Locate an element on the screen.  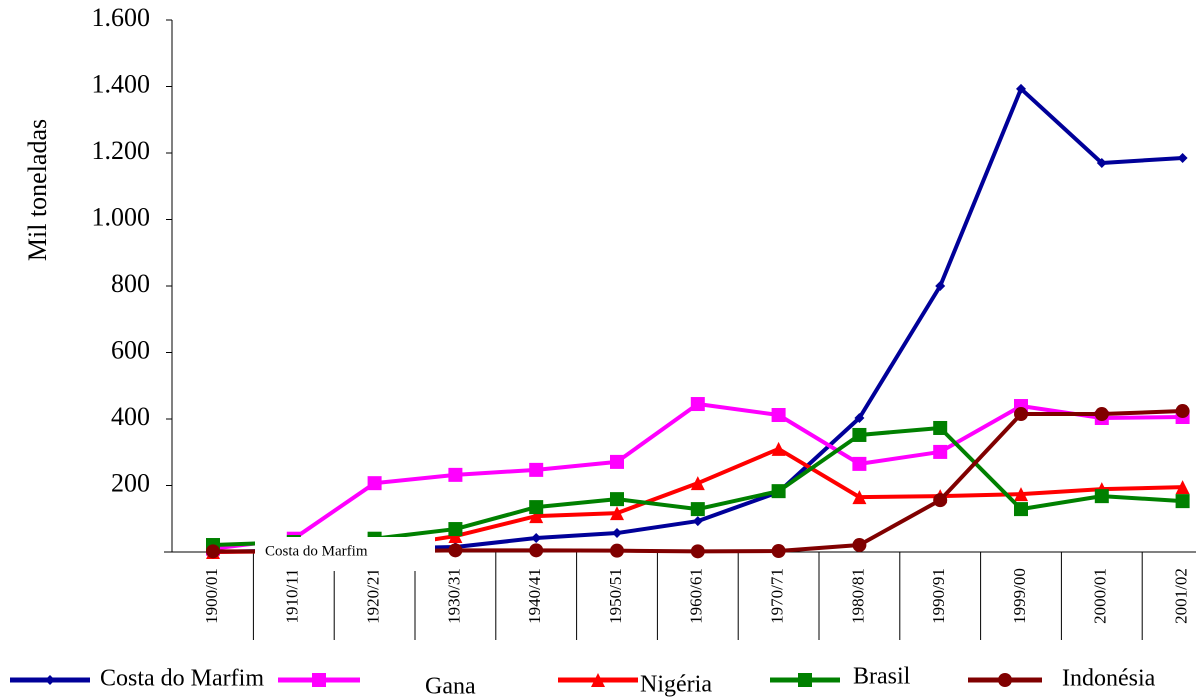
x-tick-label: 1950/51 is located at coordinates (615, 596).